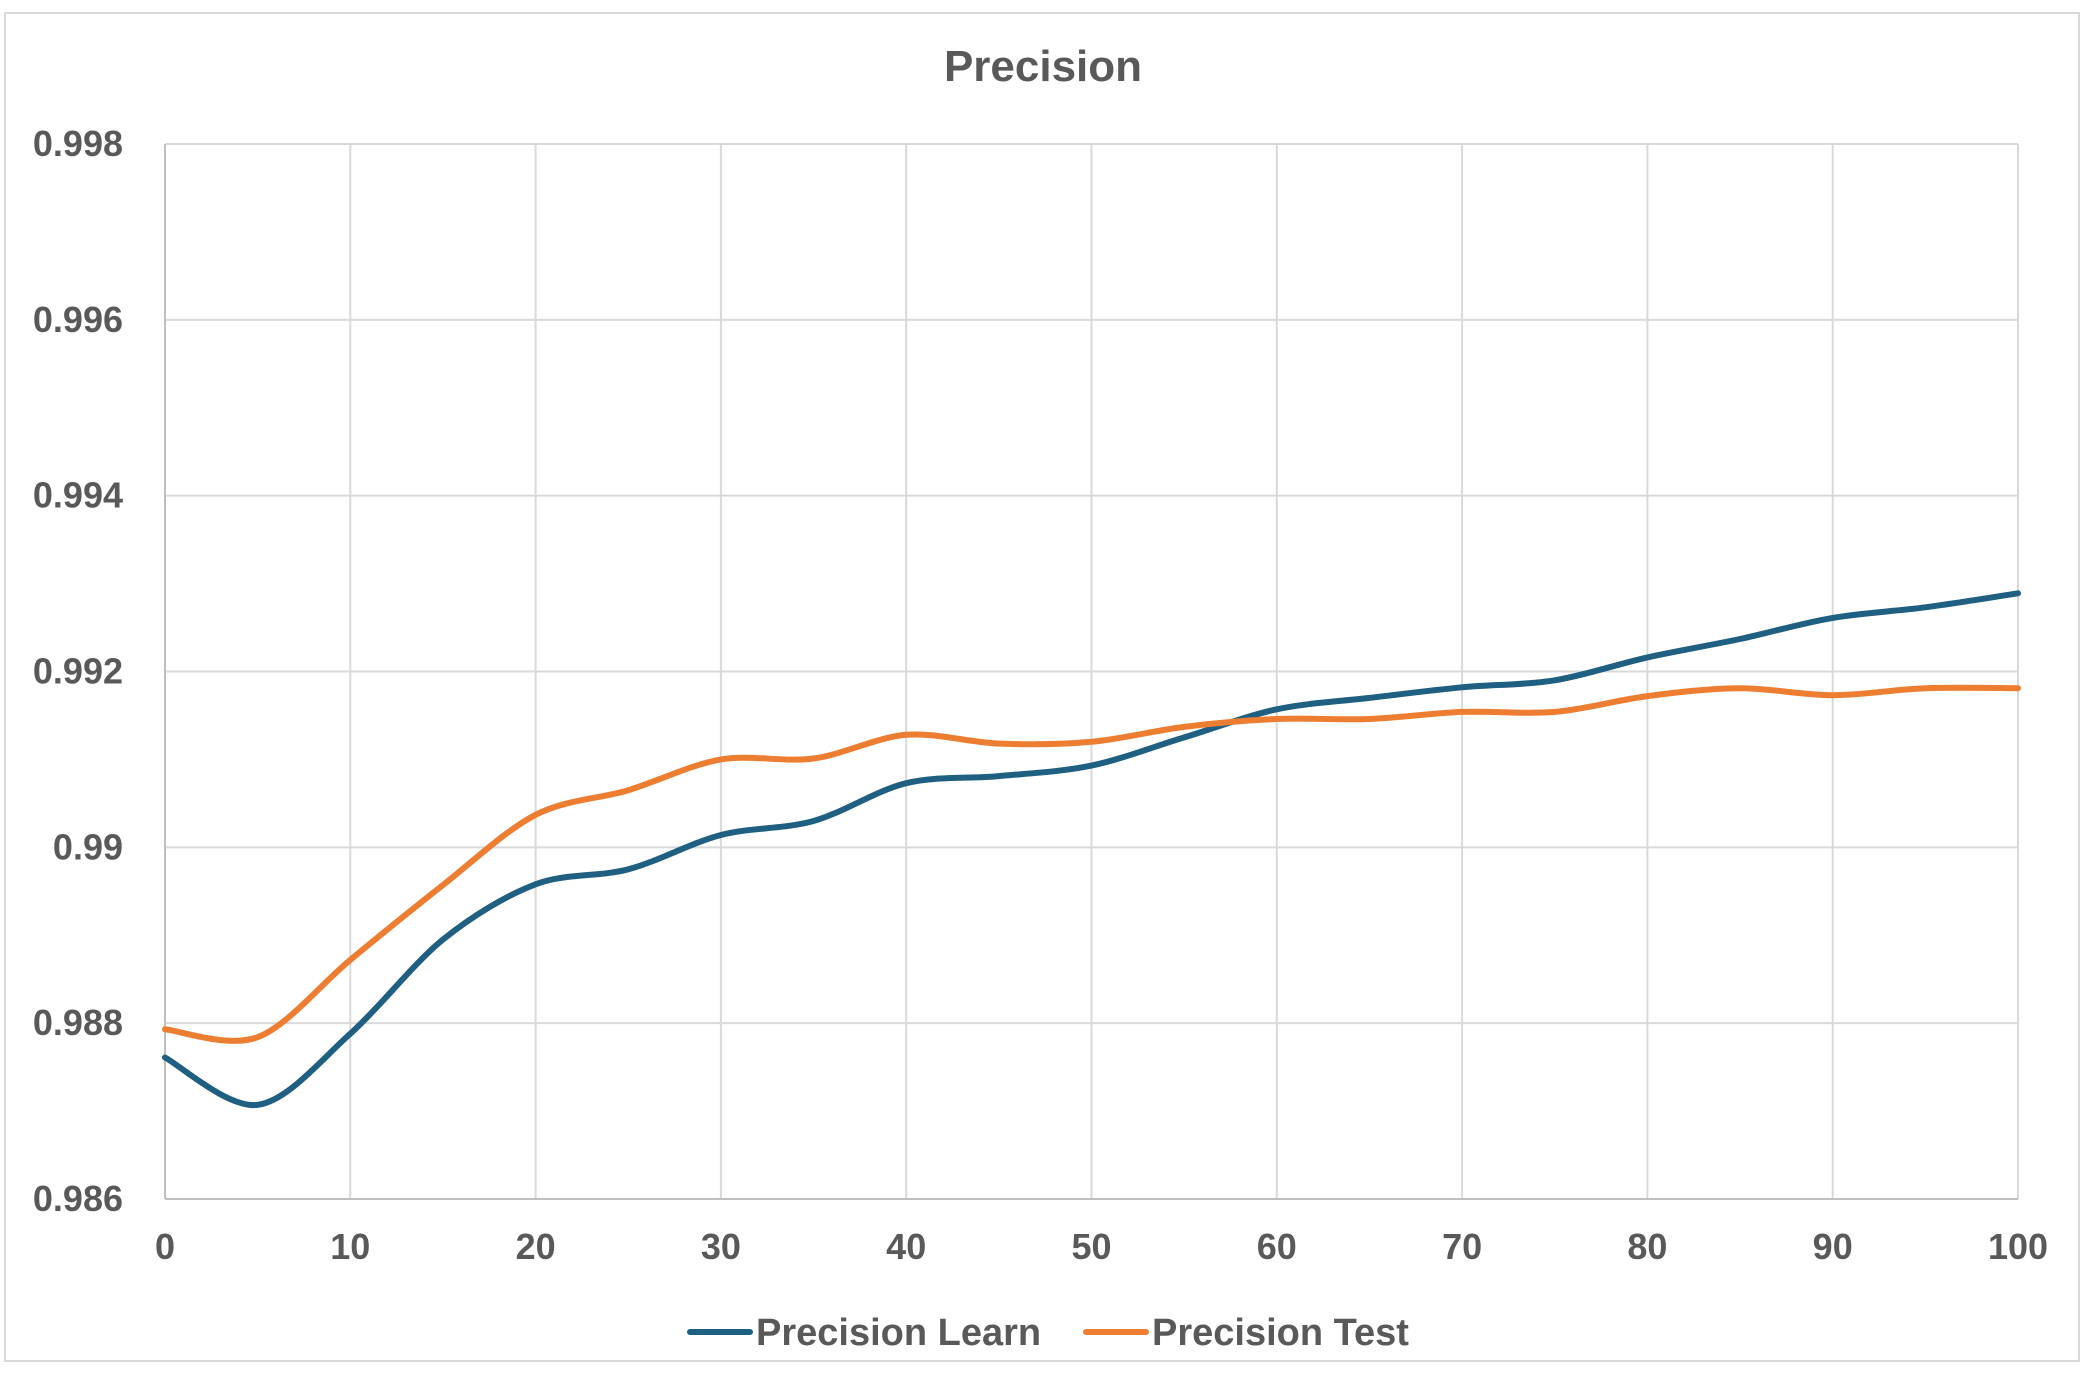 The width and height of the screenshot is (2090, 1384). I want to click on legend-entry: Precision Learn, so click(864, 1333).